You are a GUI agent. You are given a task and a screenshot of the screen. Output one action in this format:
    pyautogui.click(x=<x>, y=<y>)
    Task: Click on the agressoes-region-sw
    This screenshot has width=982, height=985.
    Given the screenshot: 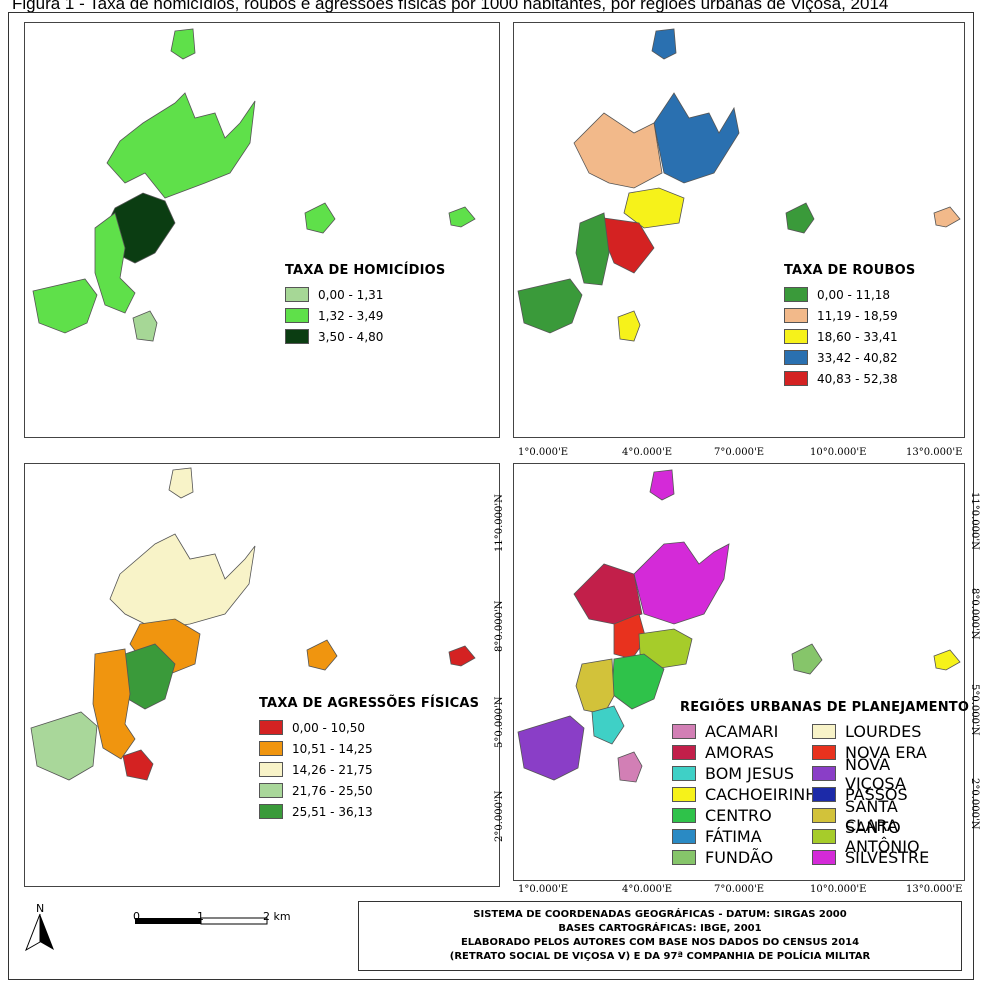 What is the action you would take?
    pyautogui.click(x=64, y=746)
    